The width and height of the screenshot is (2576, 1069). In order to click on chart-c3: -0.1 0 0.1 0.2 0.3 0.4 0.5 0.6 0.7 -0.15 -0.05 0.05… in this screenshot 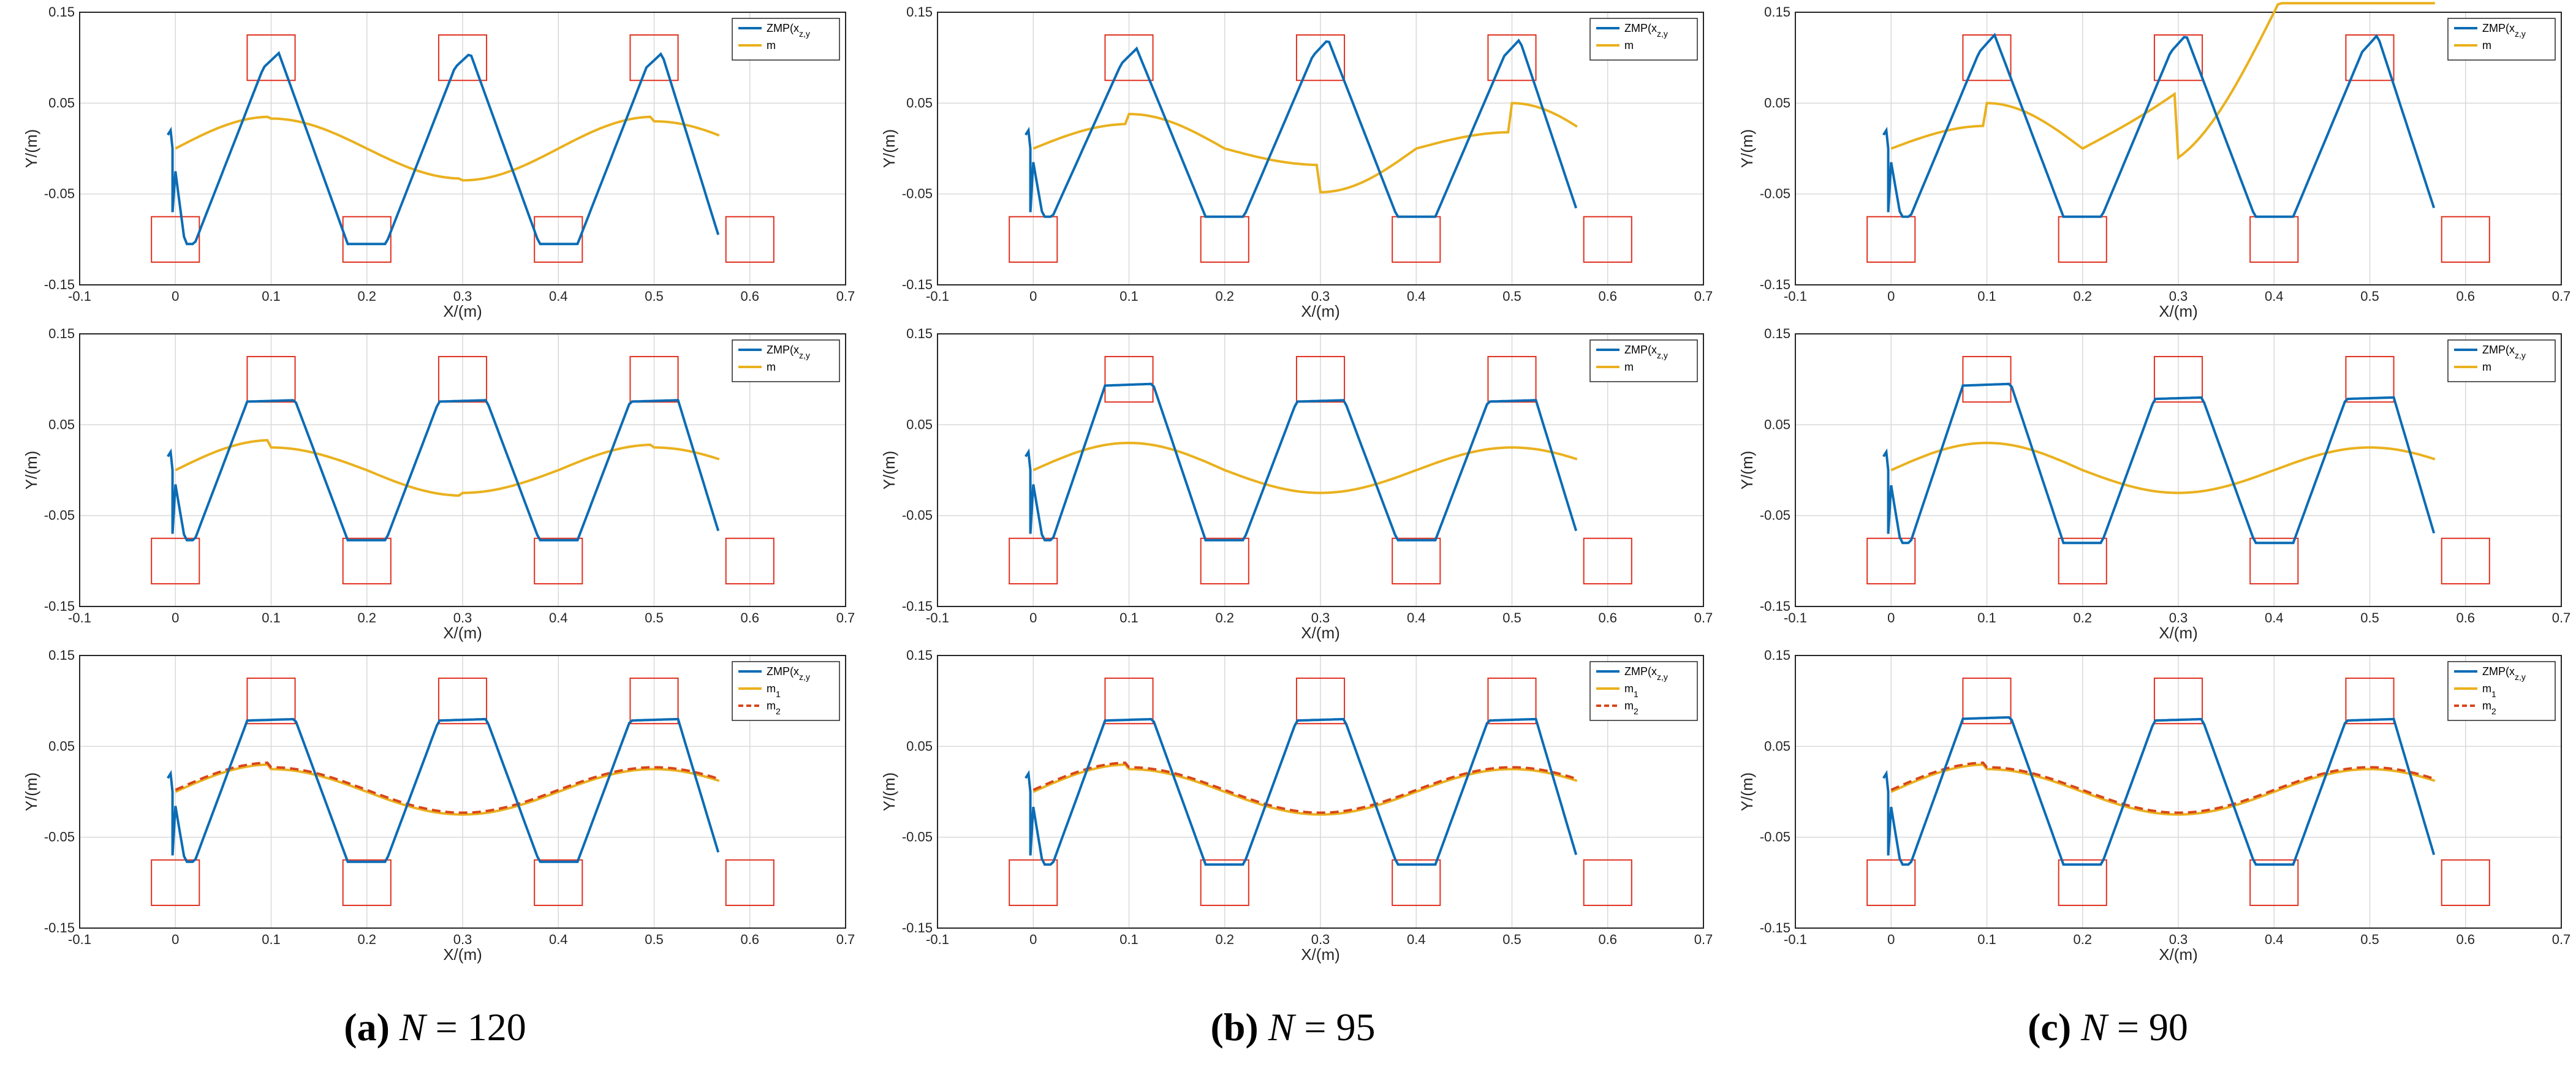, I will do `click(2154, 806)`.